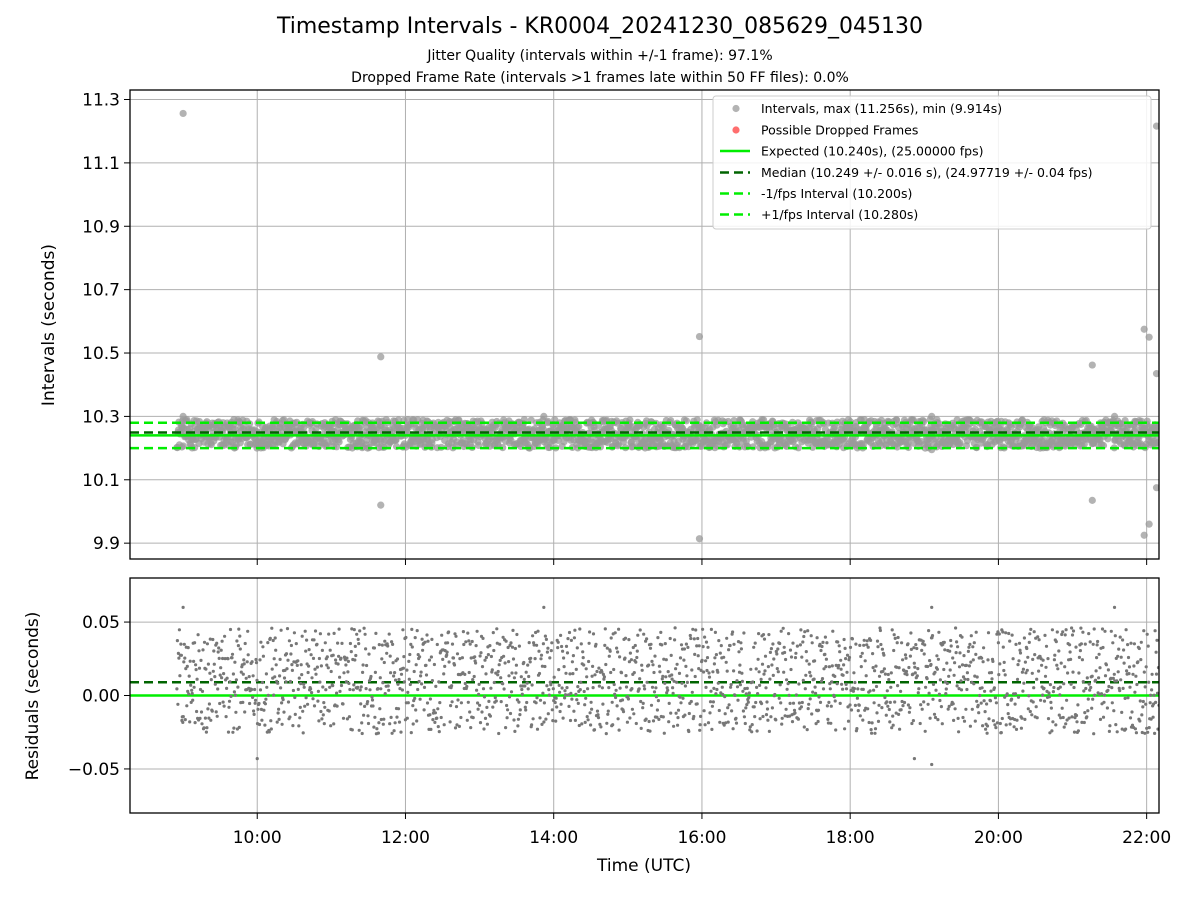  What do you see at coordinates (798, 448) in the screenshot?
I see `interval-point` at bounding box center [798, 448].